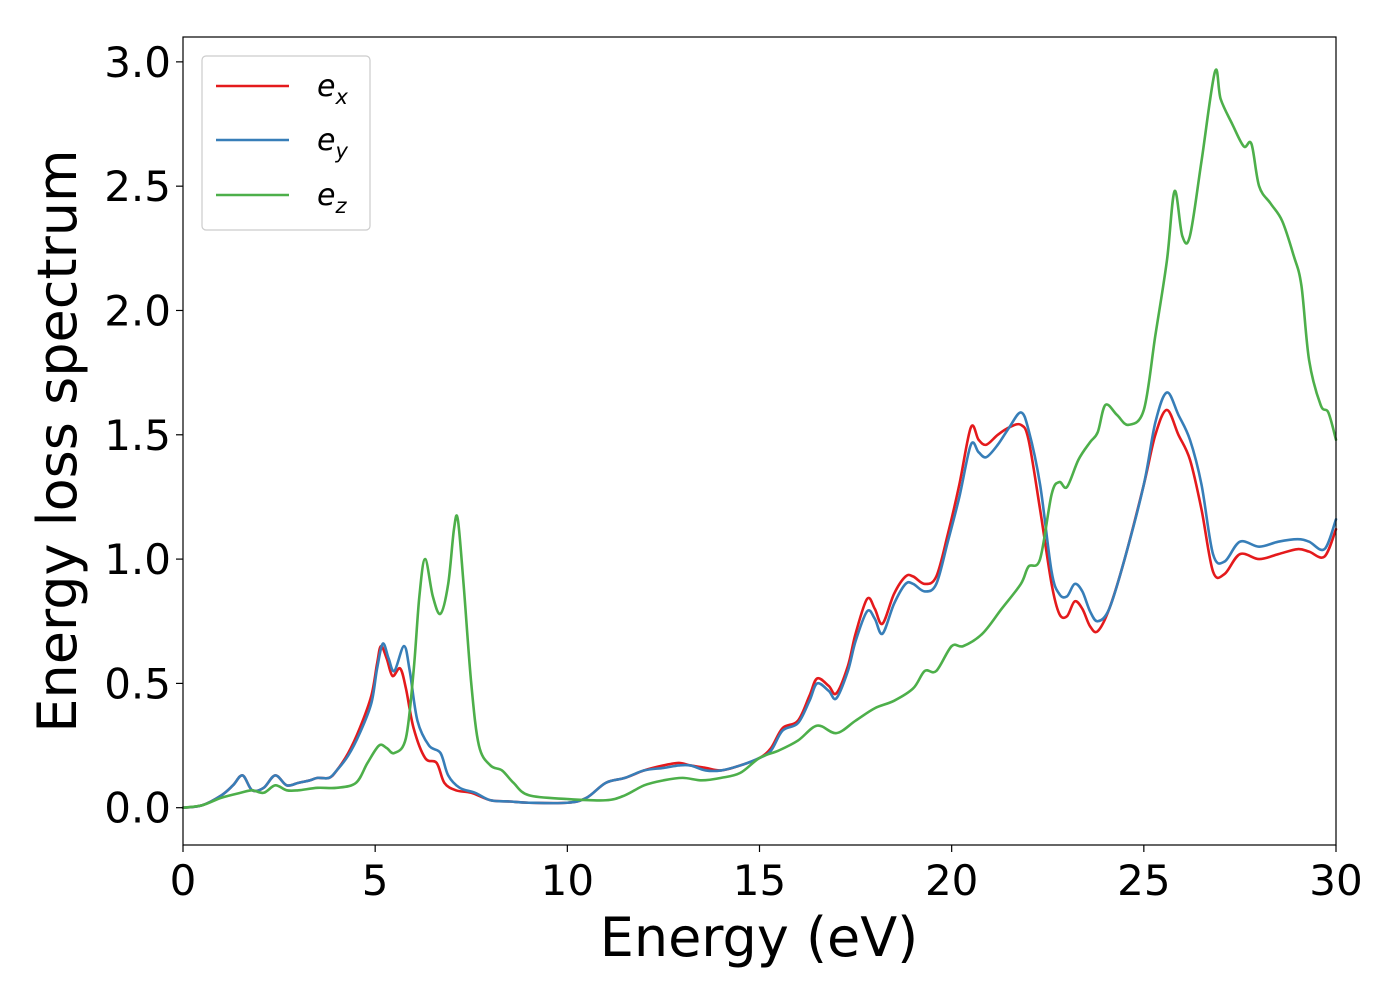 This screenshot has width=1400, height=1000. I want to click on y-tick-label: 1.0, so click(137, 559).